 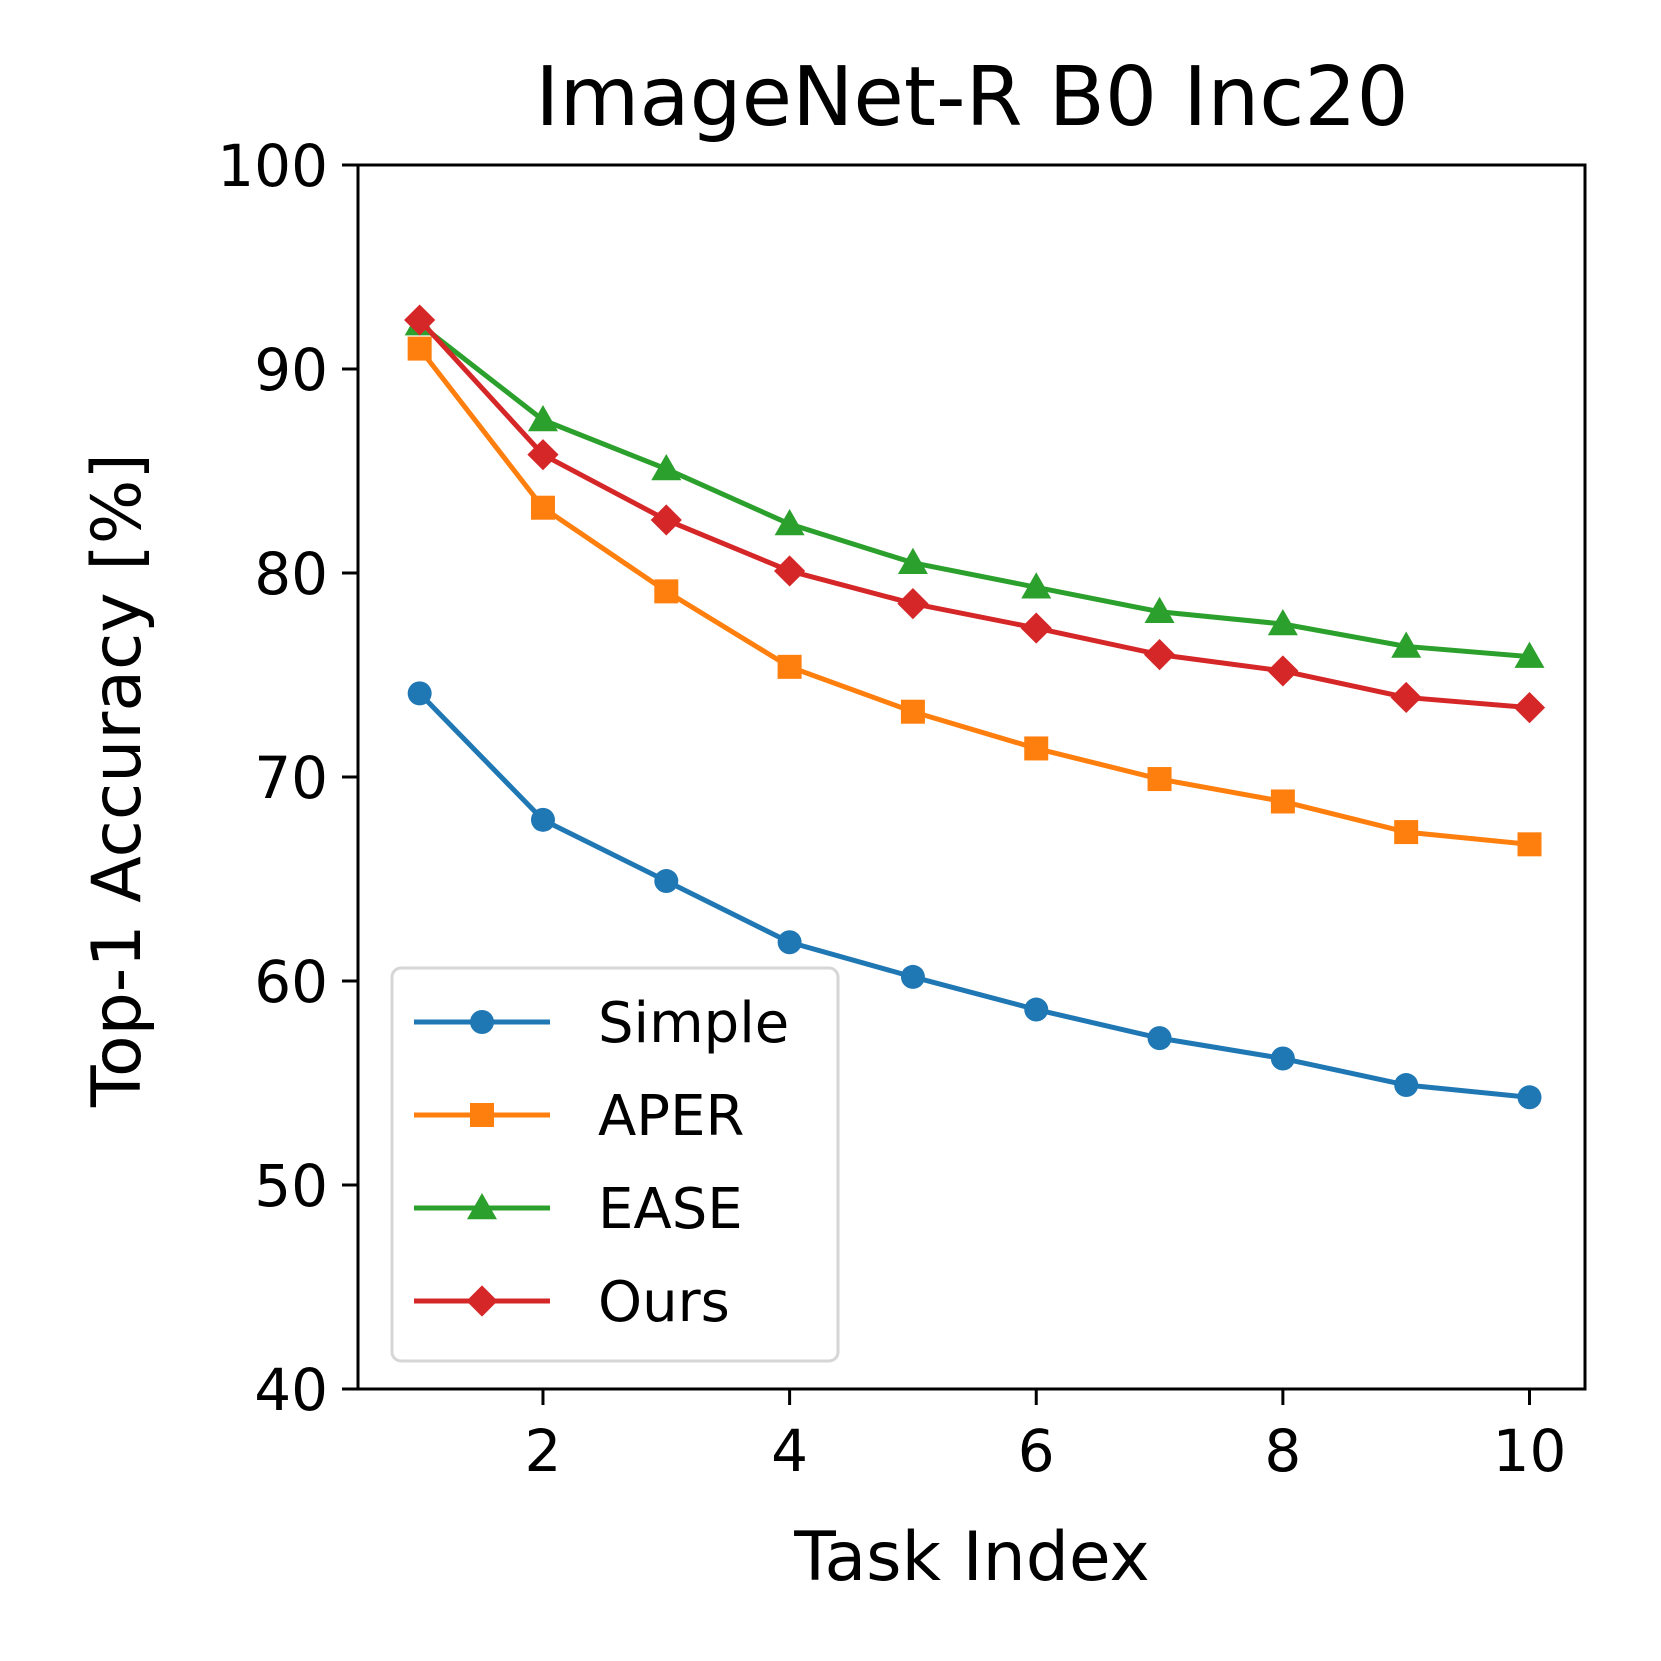 I want to click on legend: Simple APER EASE Ours, so click(x=615, y=1164).